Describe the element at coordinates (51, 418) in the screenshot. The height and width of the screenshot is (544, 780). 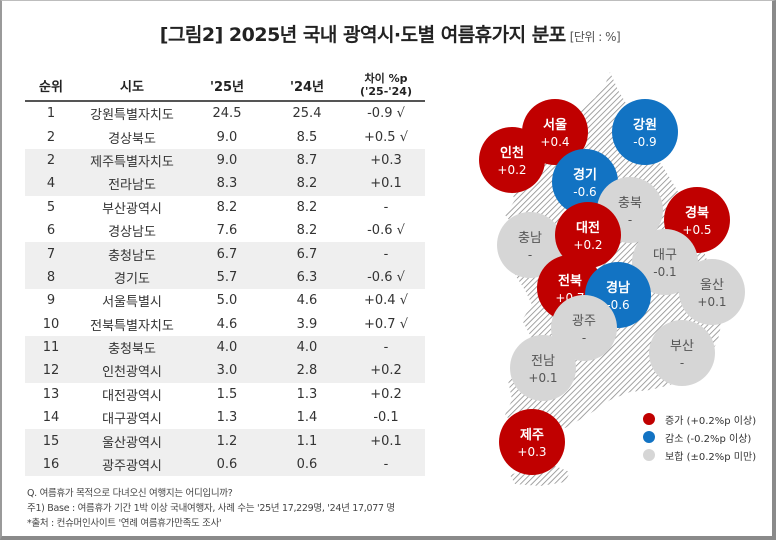
I see `cell-rank: 14` at that location.